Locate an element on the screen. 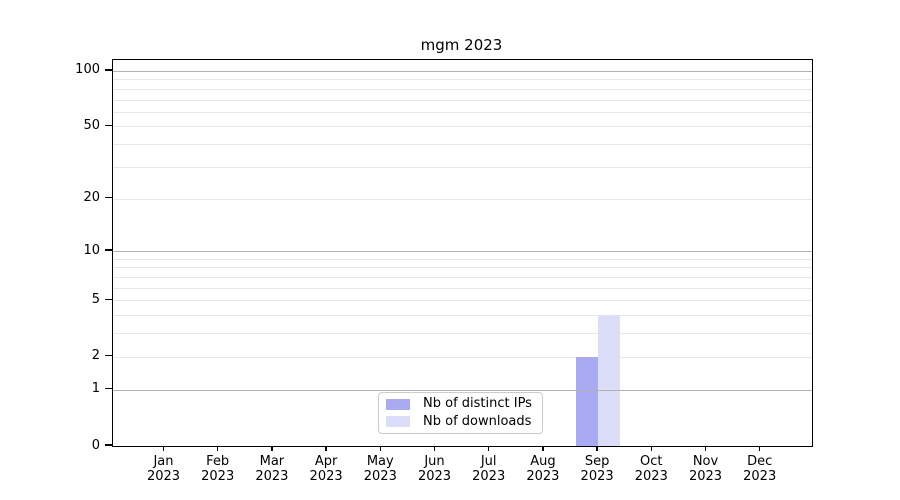 The height and width of the screenshot is (500, 900). x-tick-label: Jun 2023 is located at coordinates (435, 469).